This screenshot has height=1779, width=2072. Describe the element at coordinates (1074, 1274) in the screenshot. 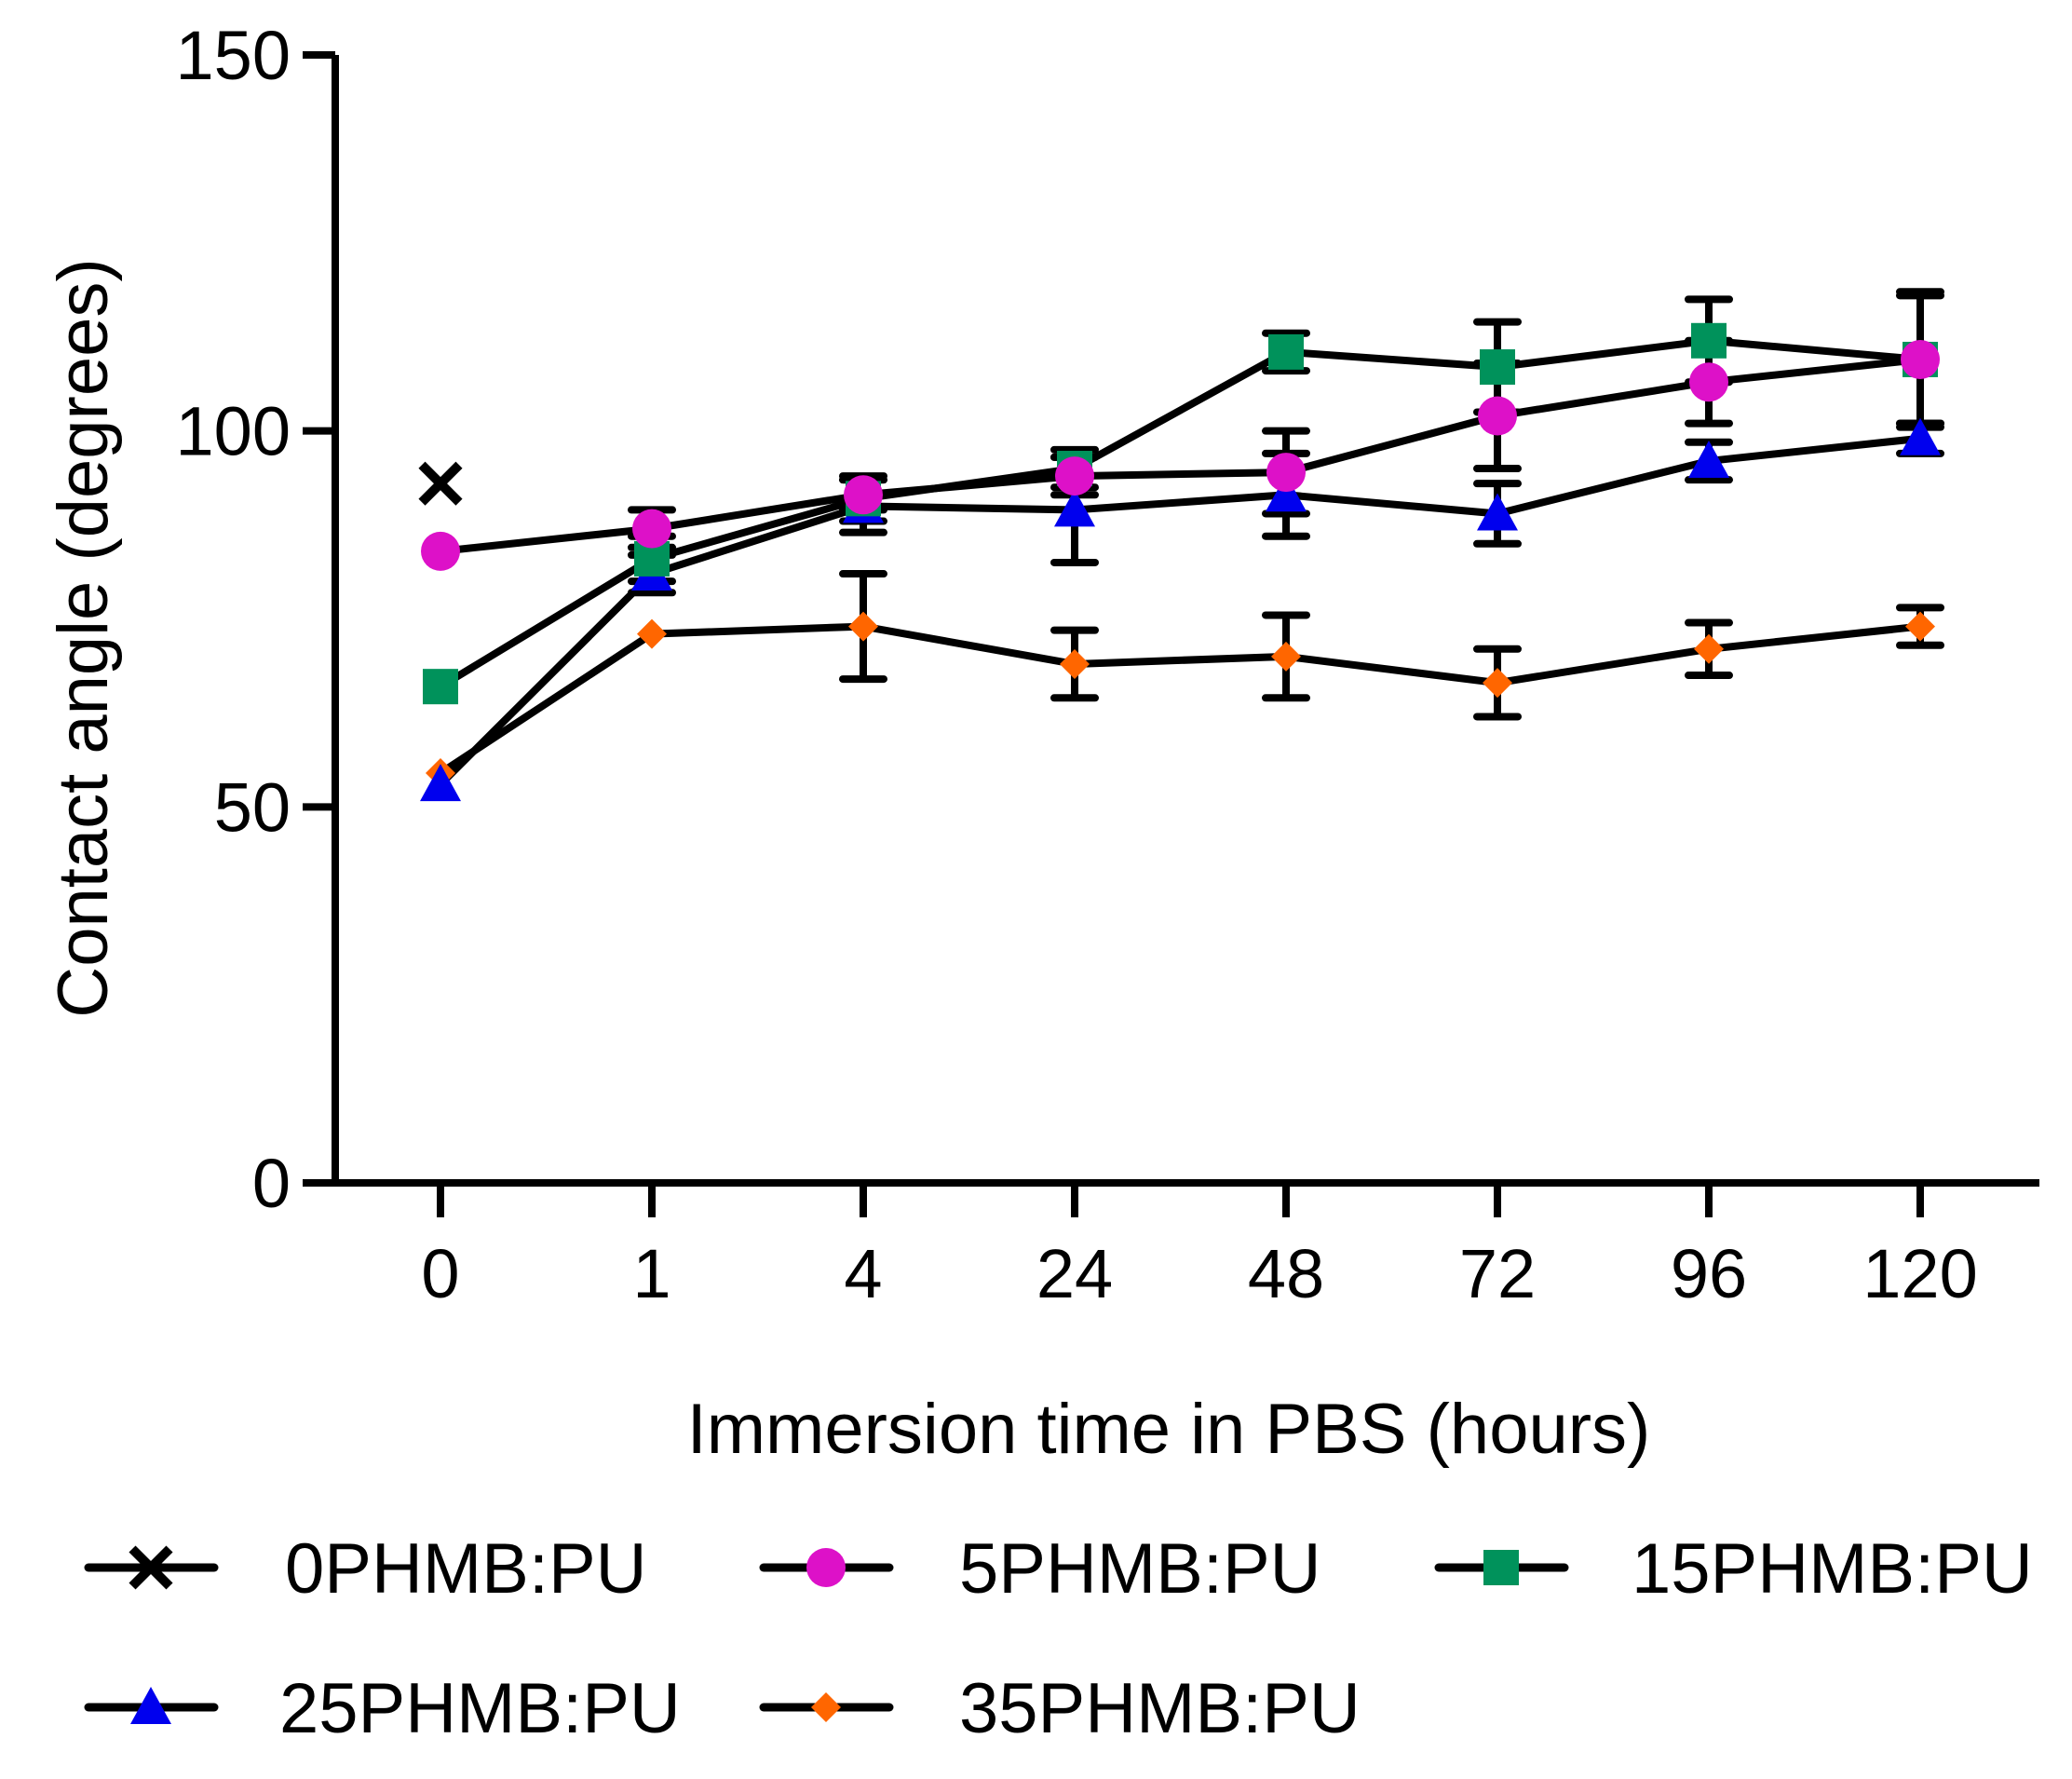

I see `x-tick-label: 24` at that location.